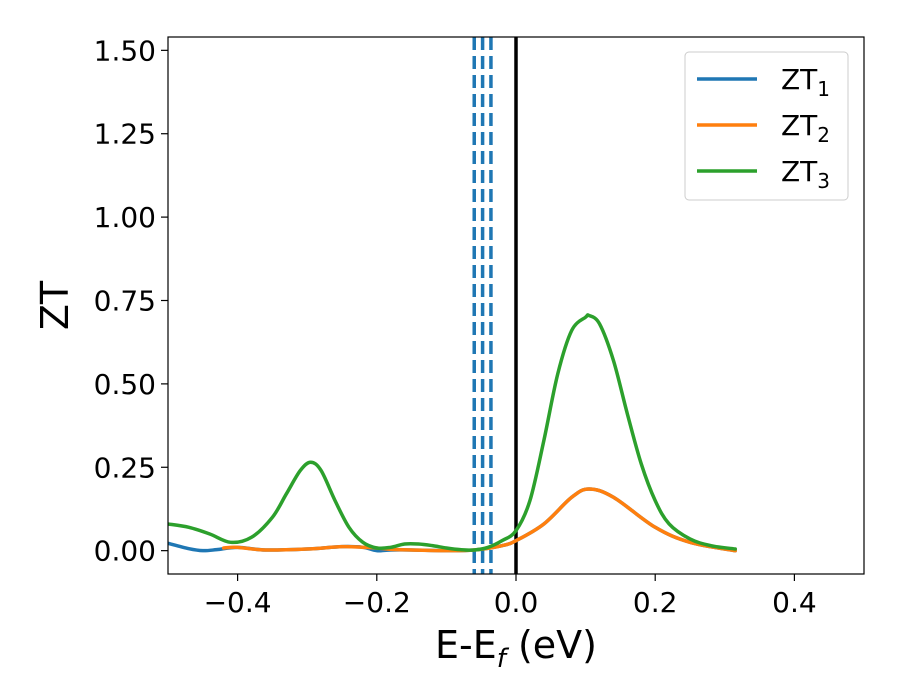 Image resolution: width=900 pixels, height=700 pixels. What do you see at coordinates (238, 602) in the screenshot?
I see `x-tick-label: −0.4` at bounding box center [238, 602].